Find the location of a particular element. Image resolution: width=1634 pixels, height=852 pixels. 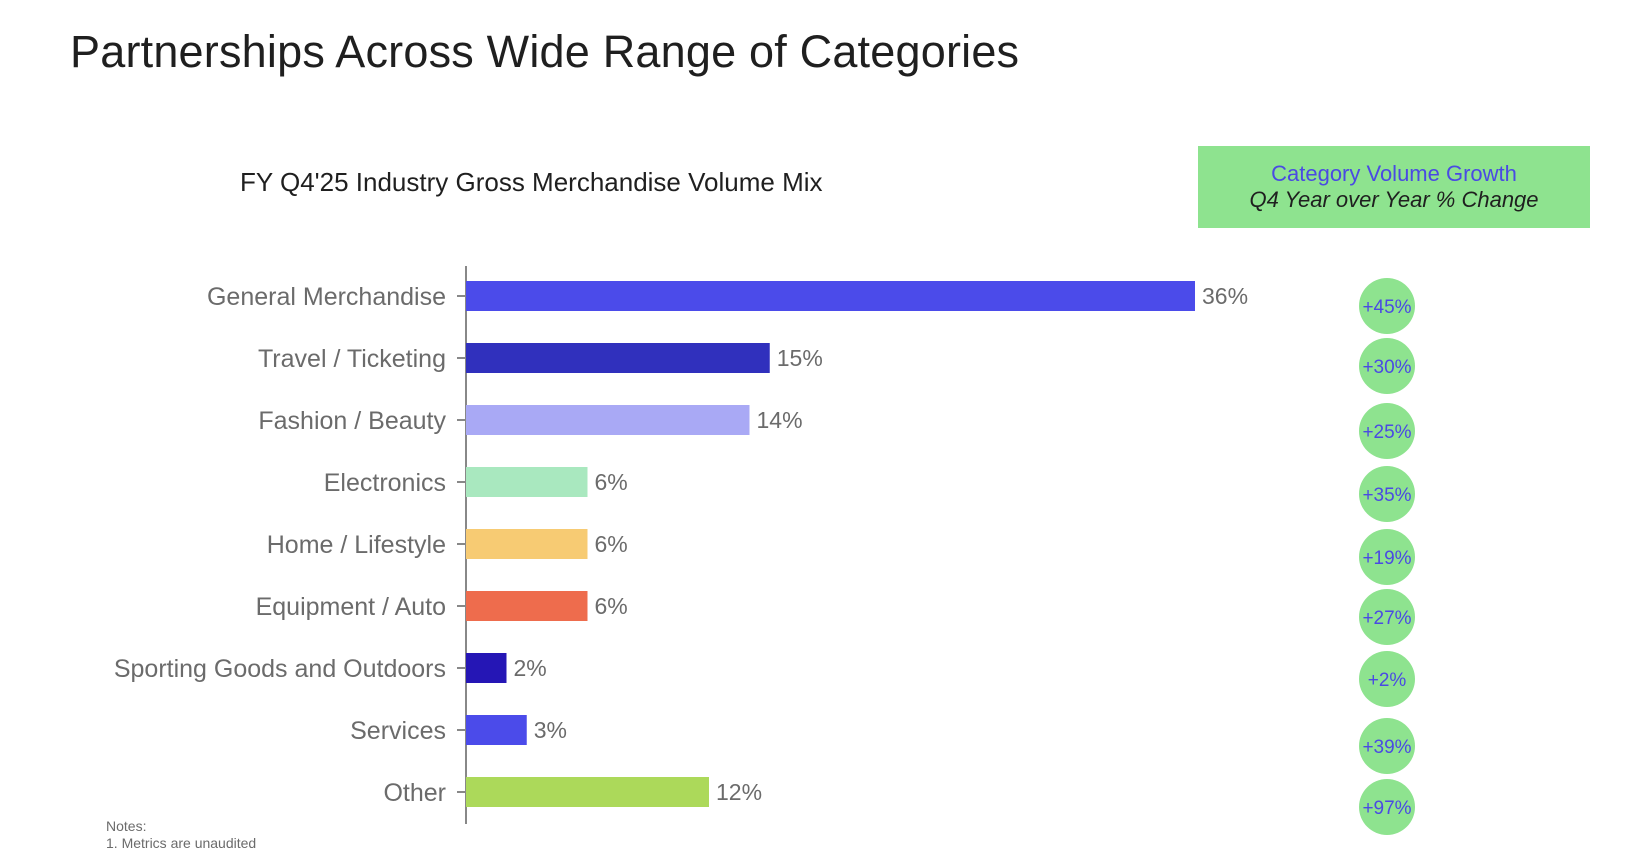

category-label: Travel / Ticketing is located at coordinates (352, 359).